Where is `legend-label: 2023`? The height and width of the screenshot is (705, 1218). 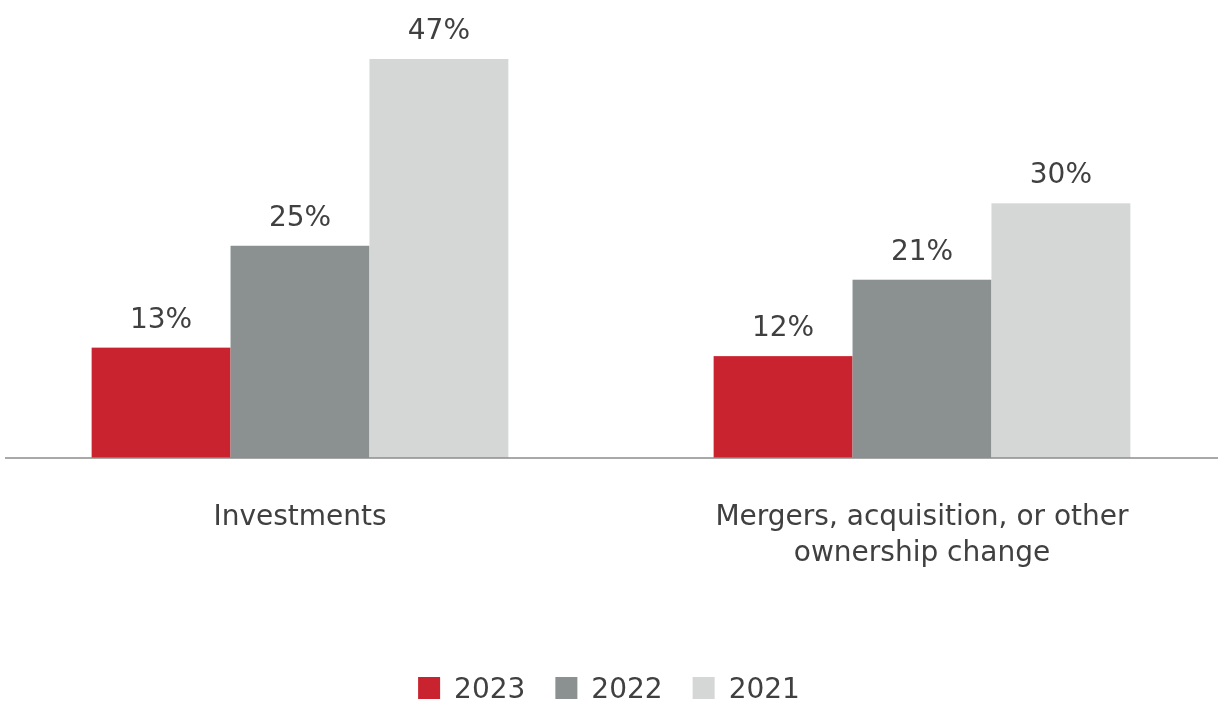 legend-label: 2023 is located at coordinates (490, 688).